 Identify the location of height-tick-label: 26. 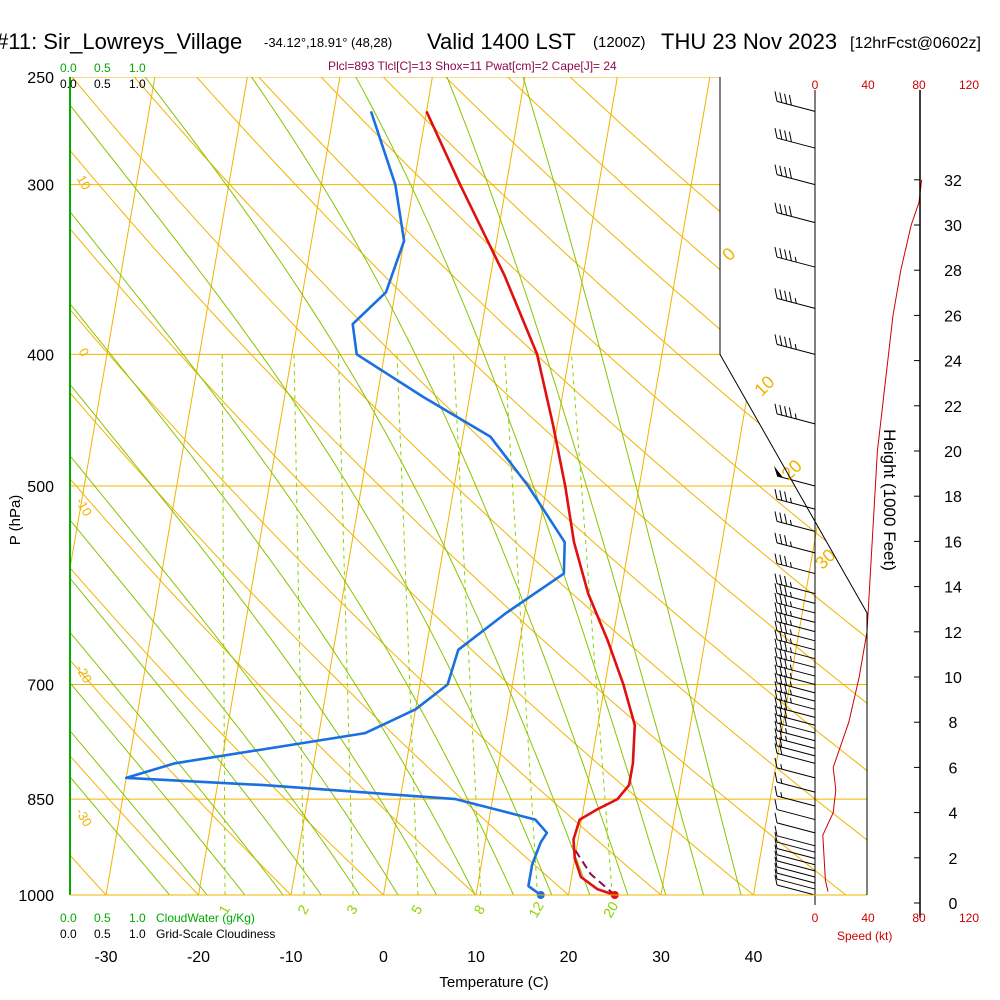
(953, 316).